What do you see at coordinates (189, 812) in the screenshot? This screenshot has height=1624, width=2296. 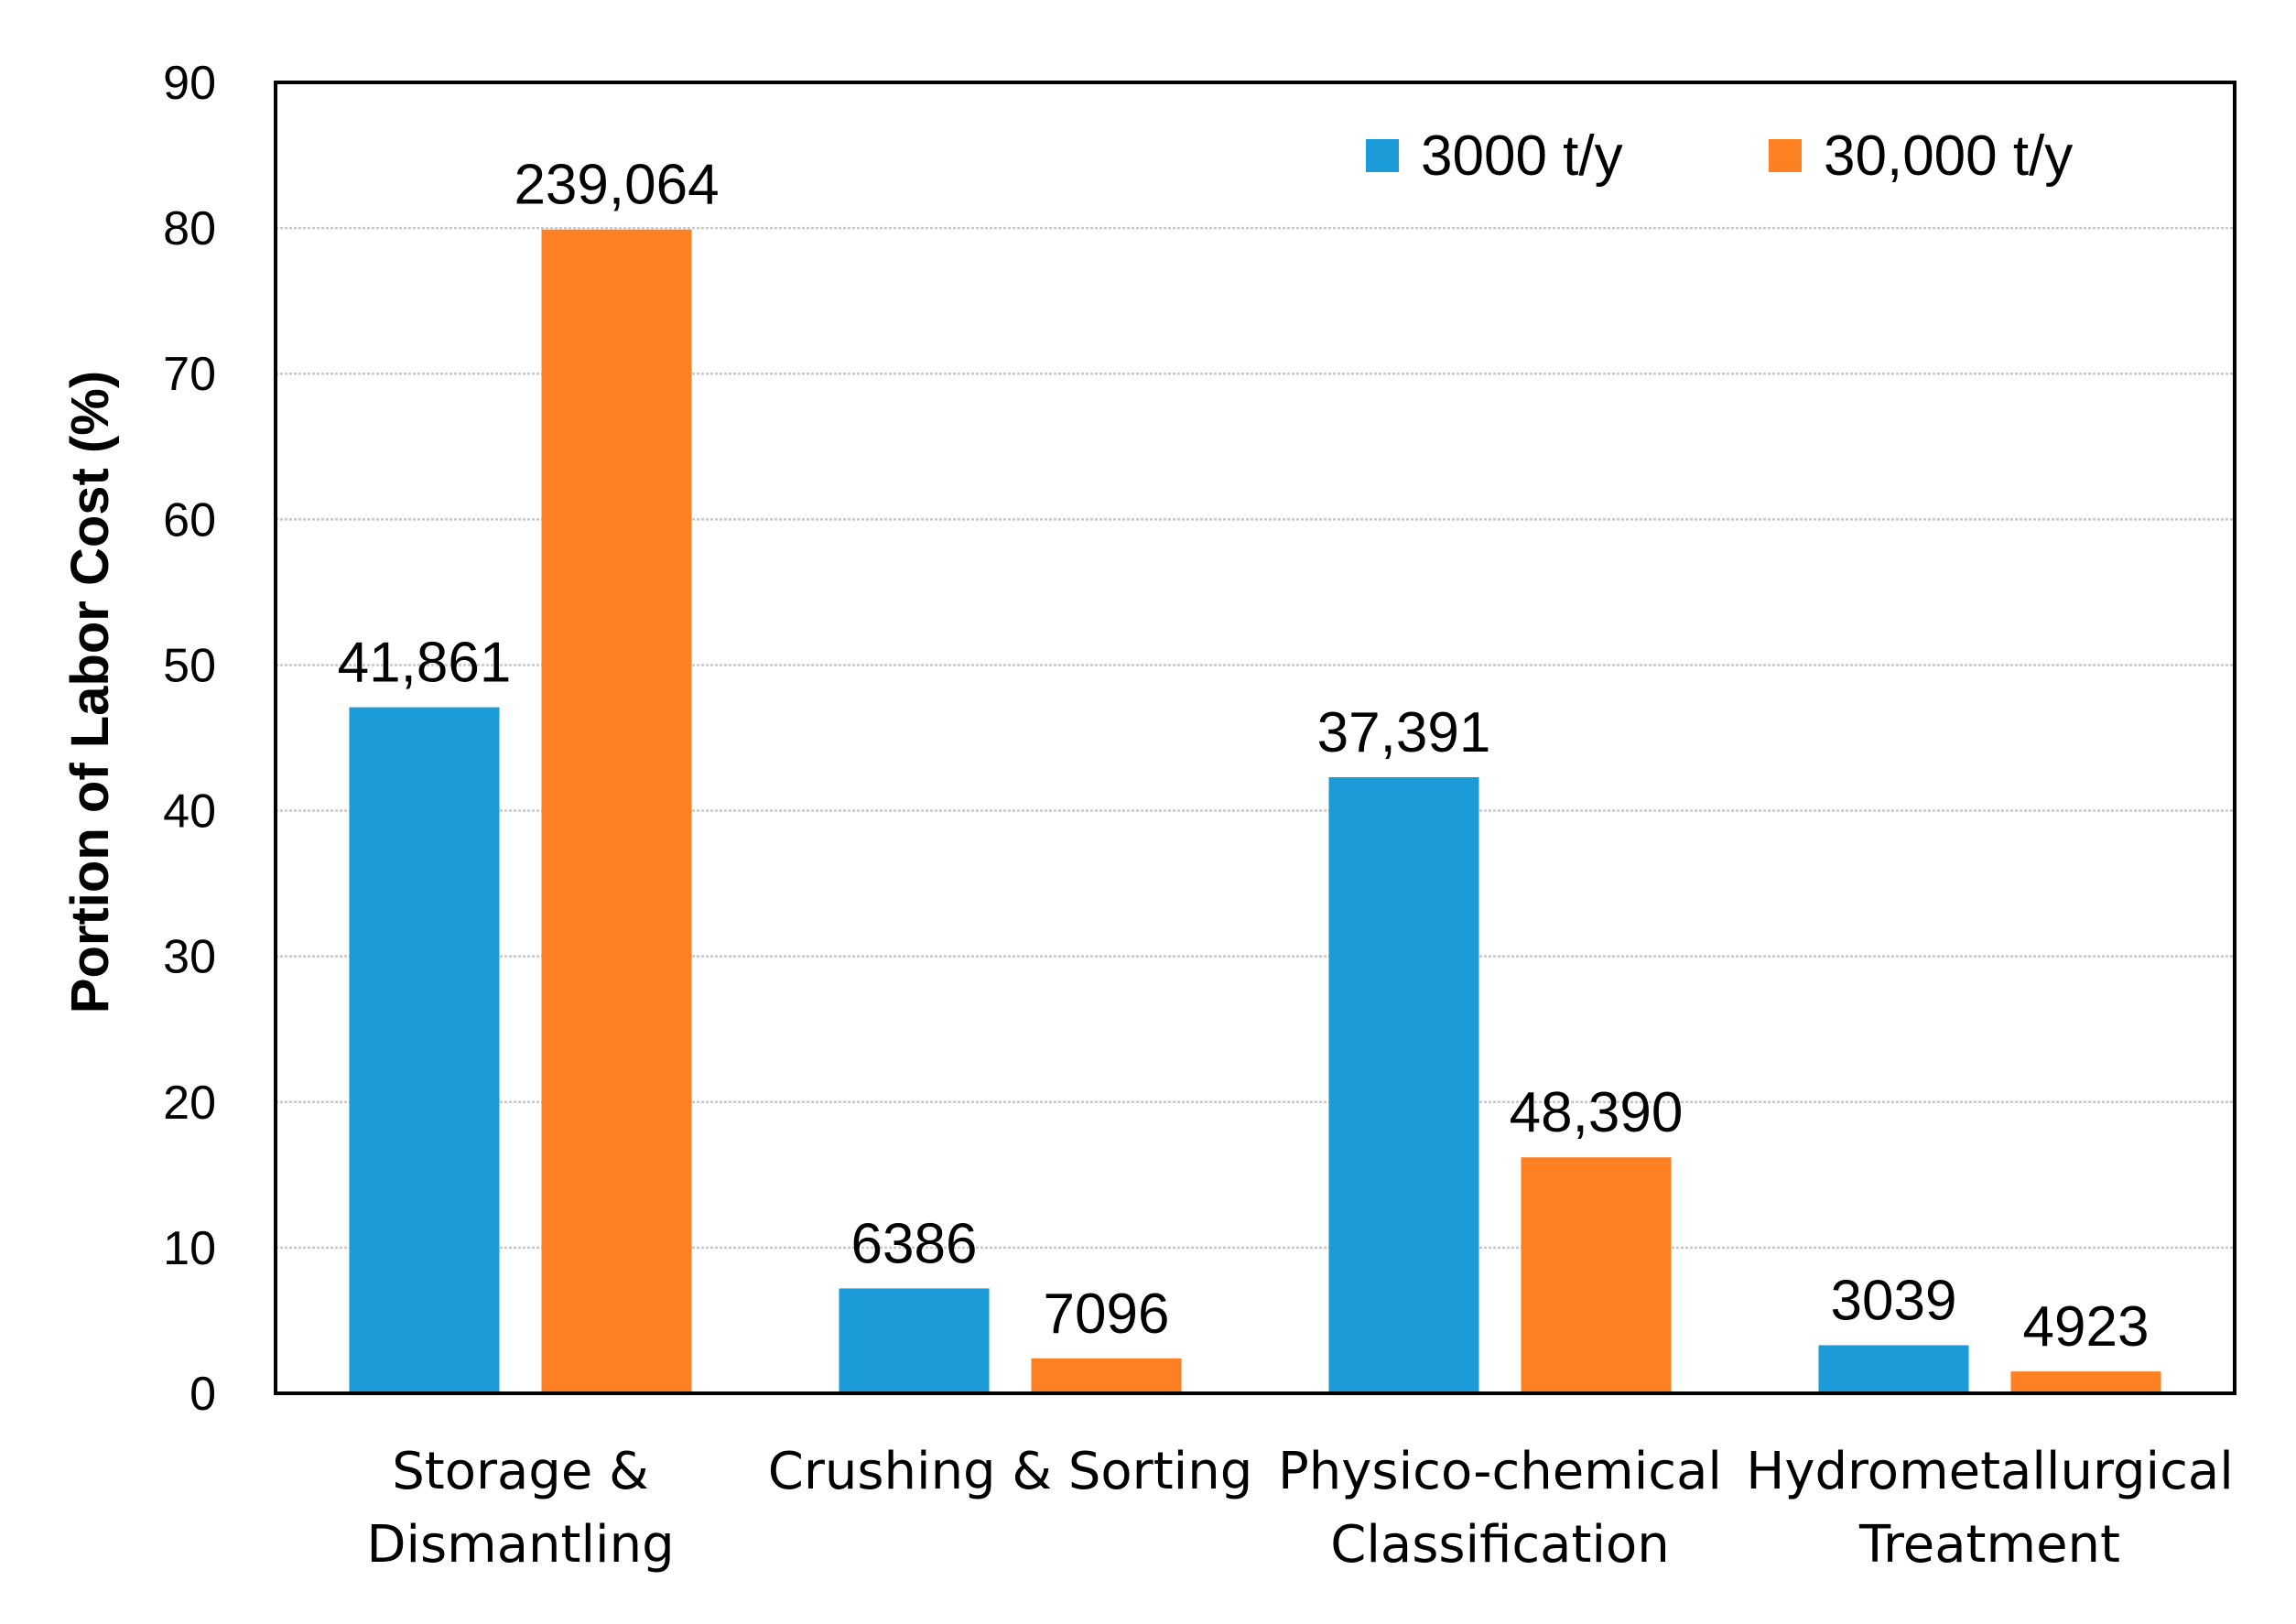 I see `y-tick-label: 40` at bounding box center [189, 812].